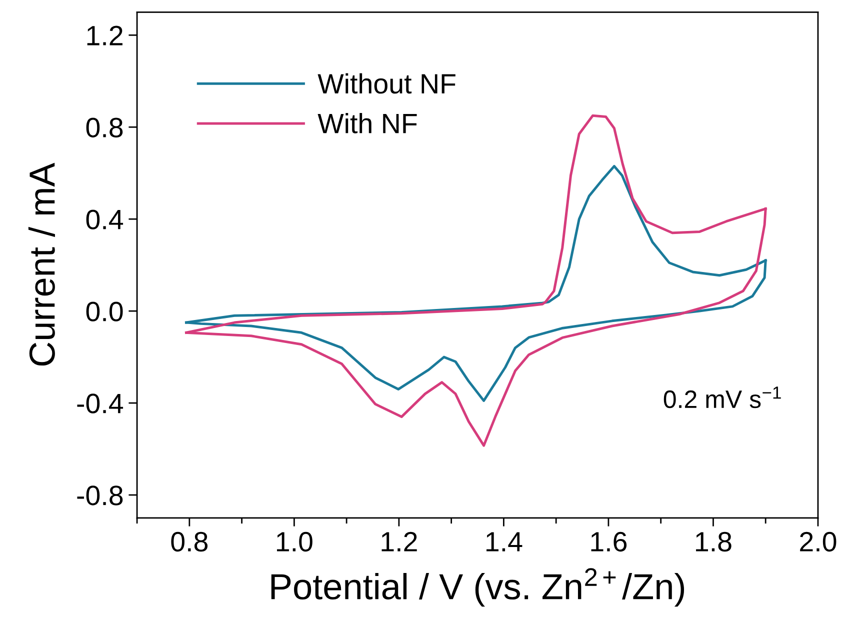 This screenshot has height=639, width=848. I want to click on x-tick-label: 1.4, so click(504, 542).